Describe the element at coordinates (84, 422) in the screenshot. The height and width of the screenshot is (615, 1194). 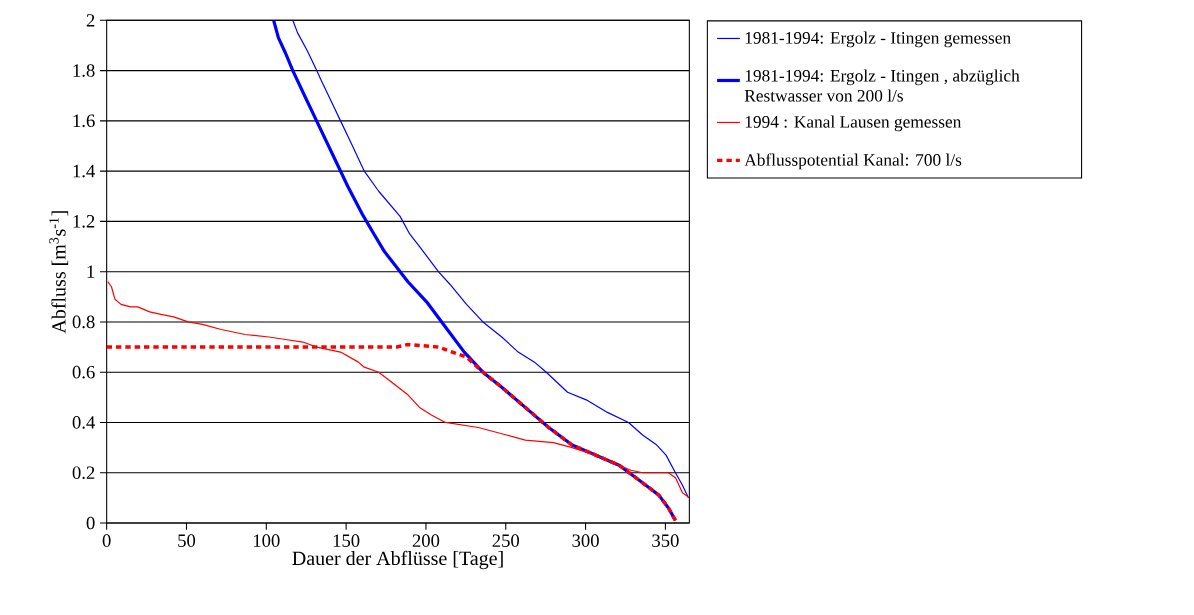
I see `y-tick-label: 0.4` at that location.